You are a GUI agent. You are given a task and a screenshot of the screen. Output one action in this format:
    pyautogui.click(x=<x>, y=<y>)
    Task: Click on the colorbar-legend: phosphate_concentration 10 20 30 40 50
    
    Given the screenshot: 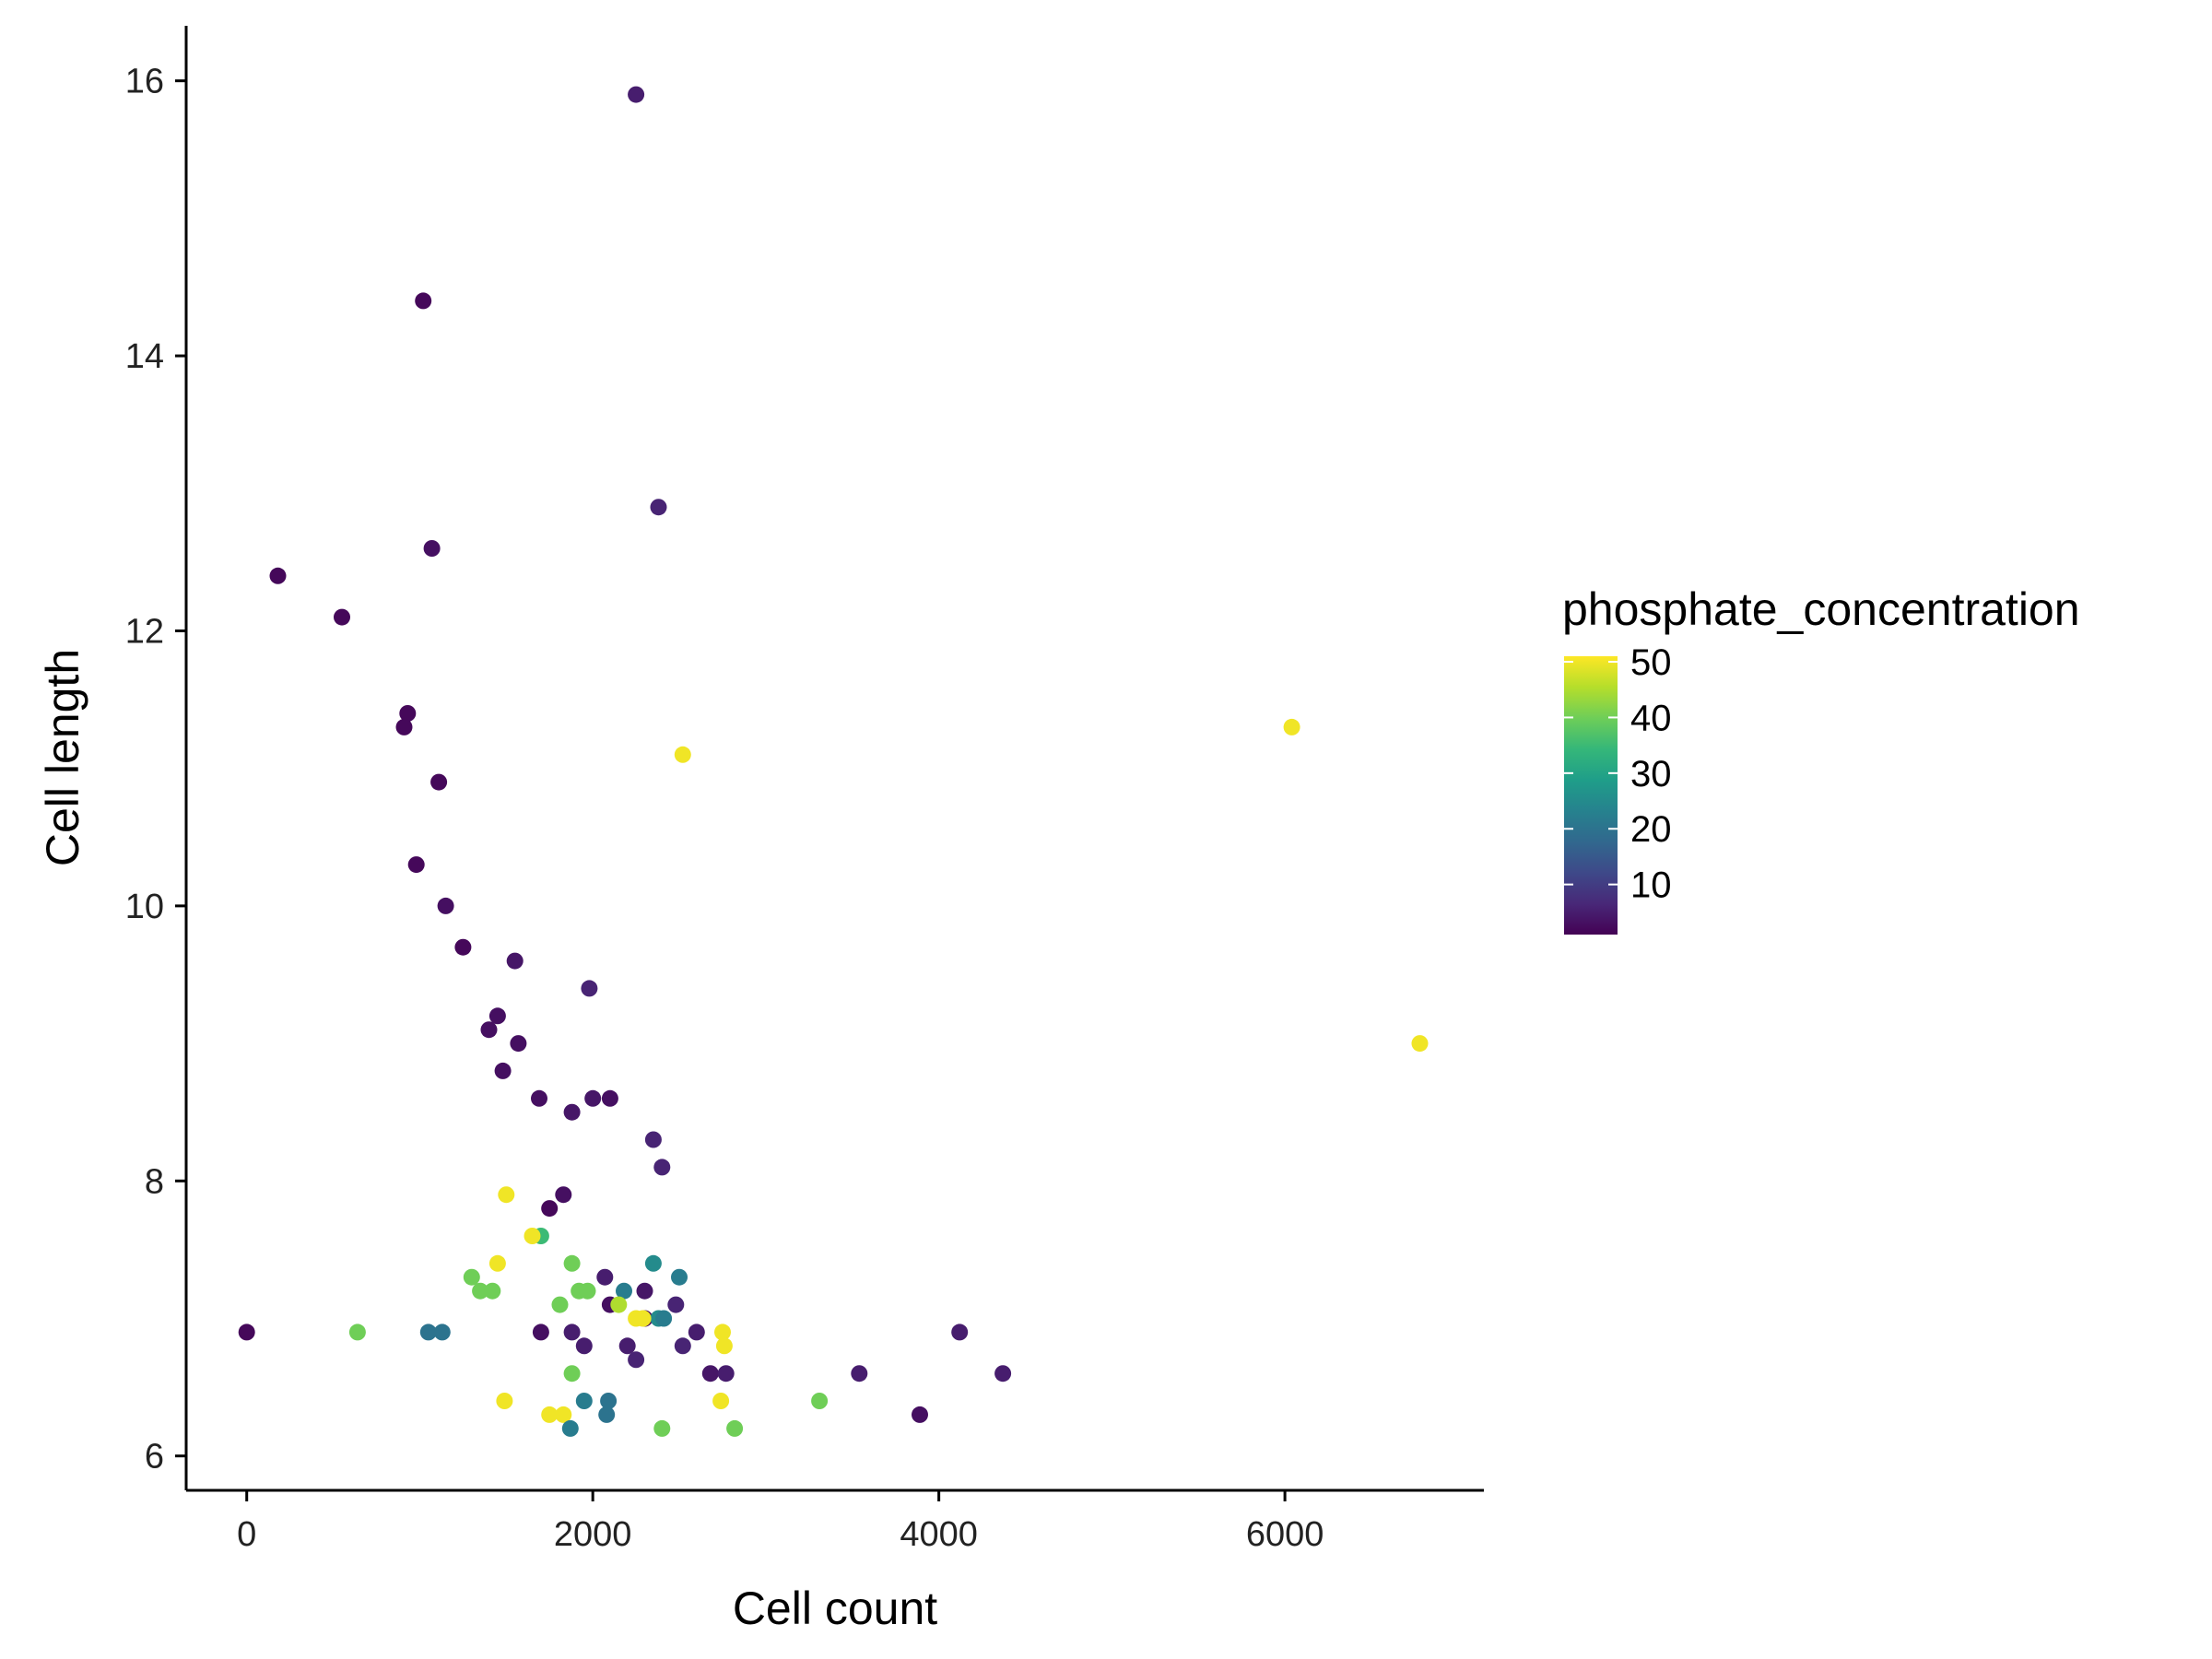 What is the action you would take?
    pyautogui.click(x=1821, y=759)
    